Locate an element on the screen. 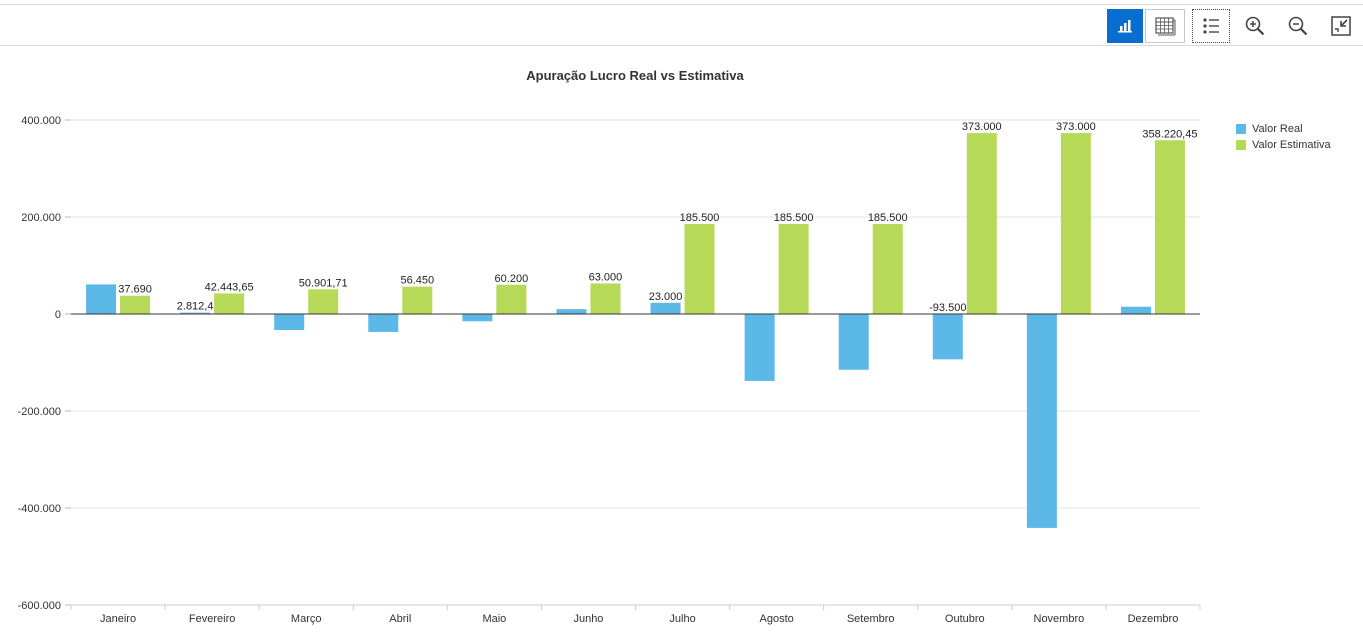 The height and width of the screenshot is (640, 1363). x-tick-label: Setembro is located at coordinates (871, 619).